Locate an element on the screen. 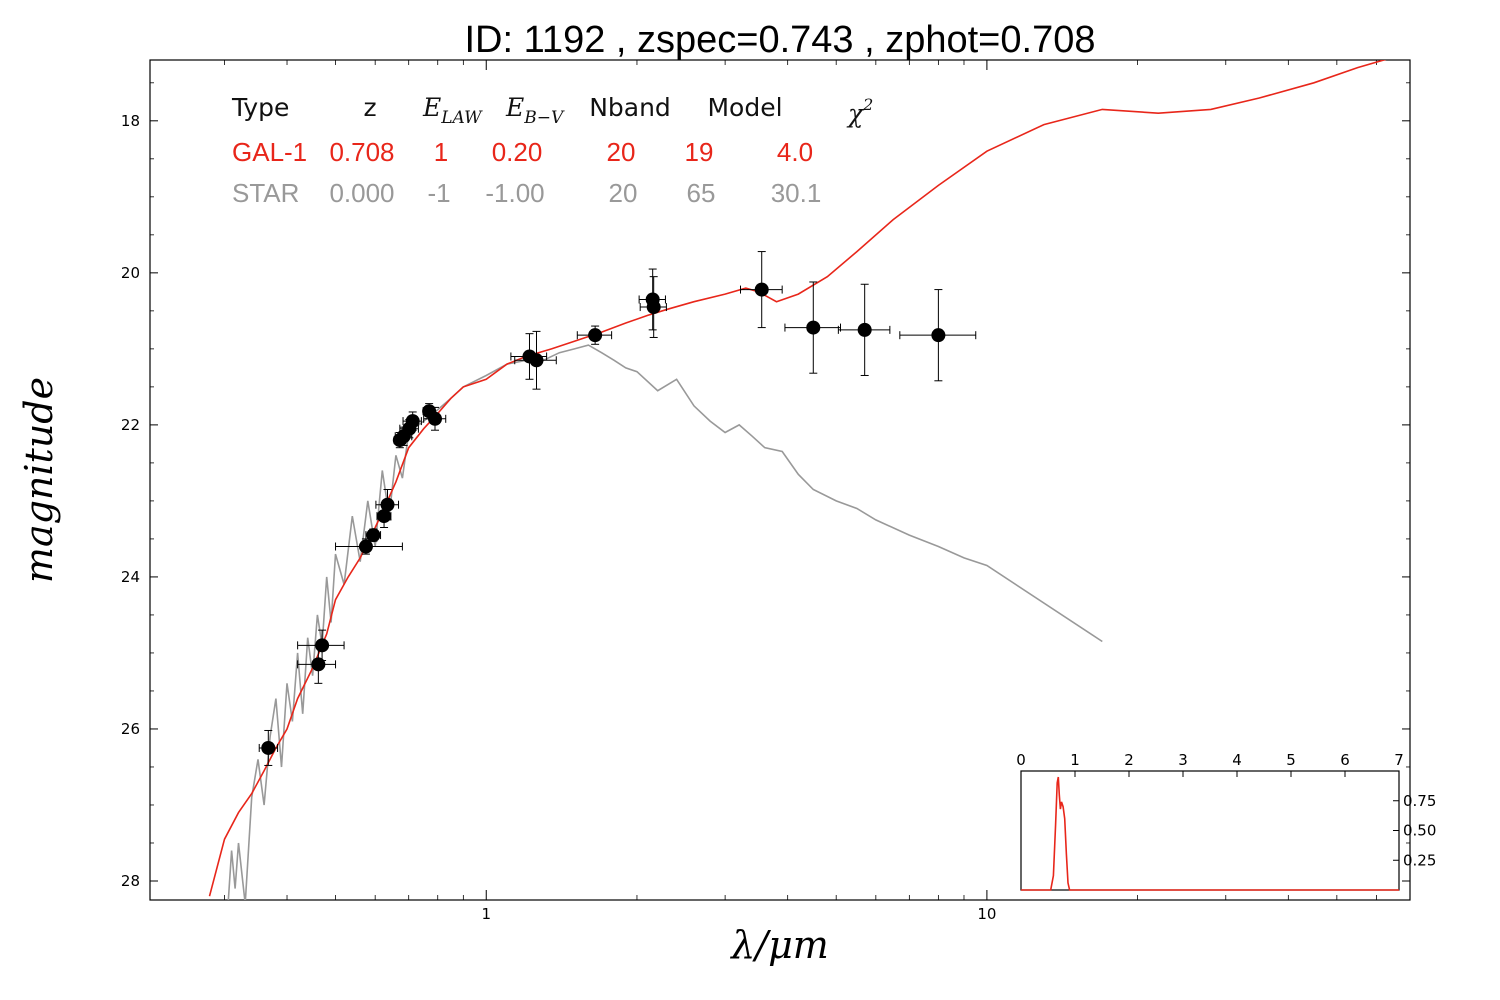 The width and height of the screenshot is (1500, 1000). inset-x-tick-label: 5 is located at coordinates (1291, 760).